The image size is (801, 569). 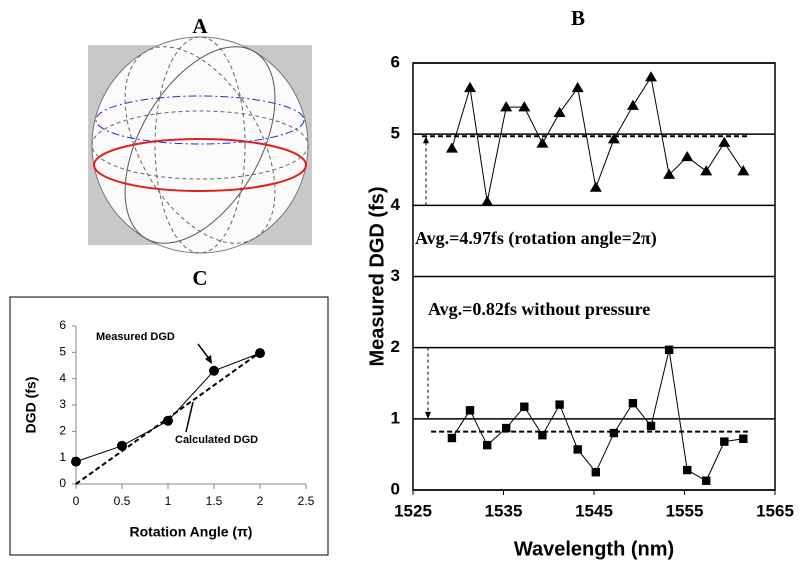 What do you see at coordinates (594, 510) in the screenshot?
I see `x-tick-label: 1545` at bounding box center [594, 510].